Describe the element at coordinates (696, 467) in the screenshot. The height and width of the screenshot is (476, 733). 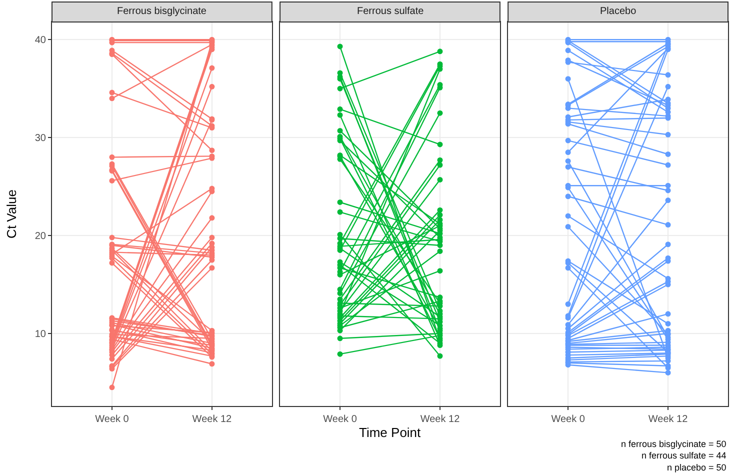
I see `text: n placebo = 50` at that location.